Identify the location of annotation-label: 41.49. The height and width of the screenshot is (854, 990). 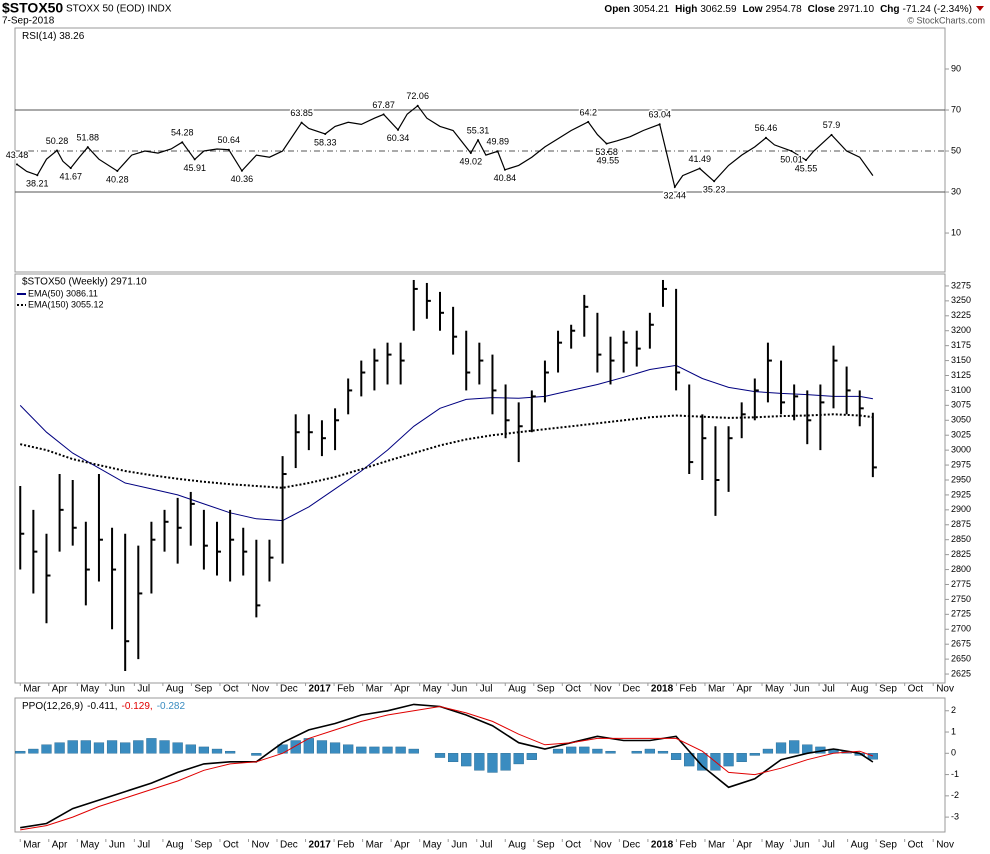
(699, 159).